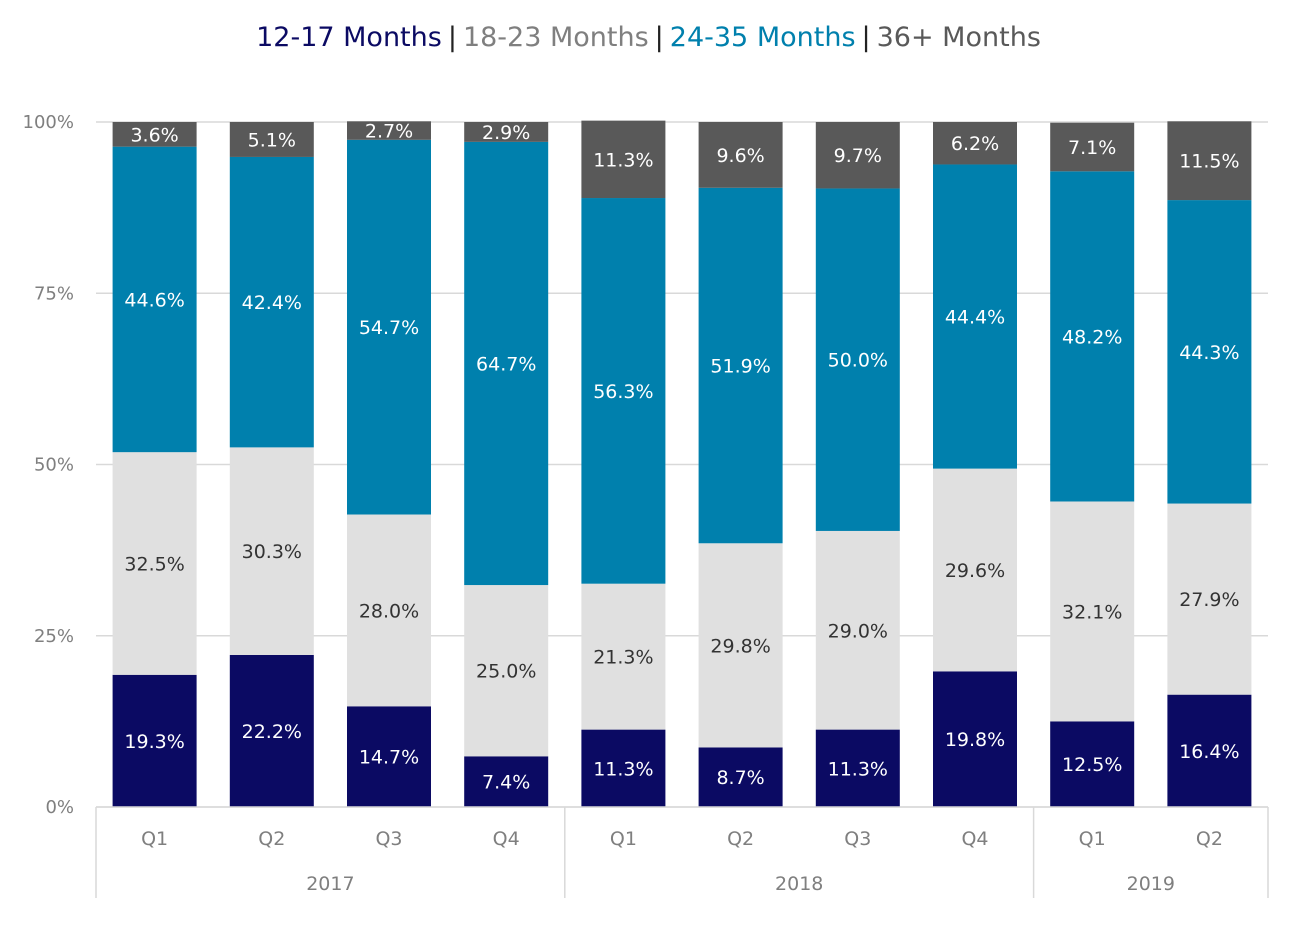 This screenshot has height=927, width=1297. I want to click on data-label: 44.3%, so click(1209, 353).